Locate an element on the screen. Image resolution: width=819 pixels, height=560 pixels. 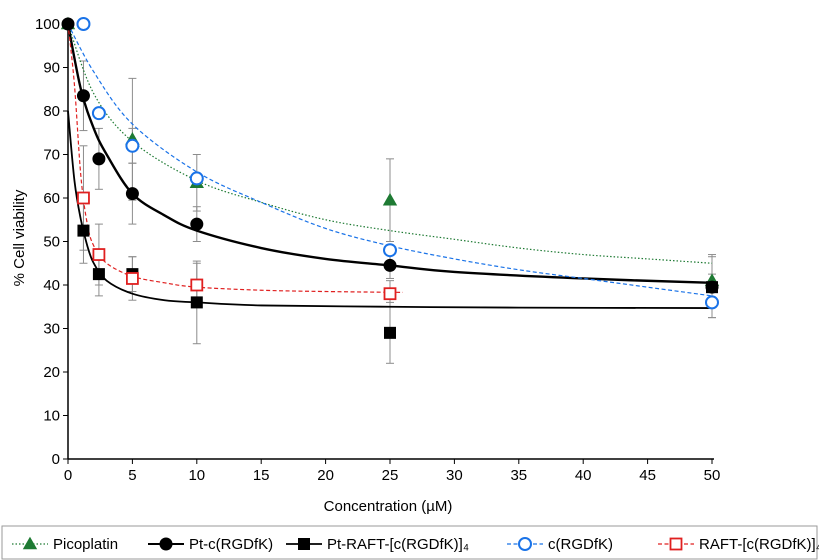
legend-label: c(RGDfK) is located at coordinates (580, 544).